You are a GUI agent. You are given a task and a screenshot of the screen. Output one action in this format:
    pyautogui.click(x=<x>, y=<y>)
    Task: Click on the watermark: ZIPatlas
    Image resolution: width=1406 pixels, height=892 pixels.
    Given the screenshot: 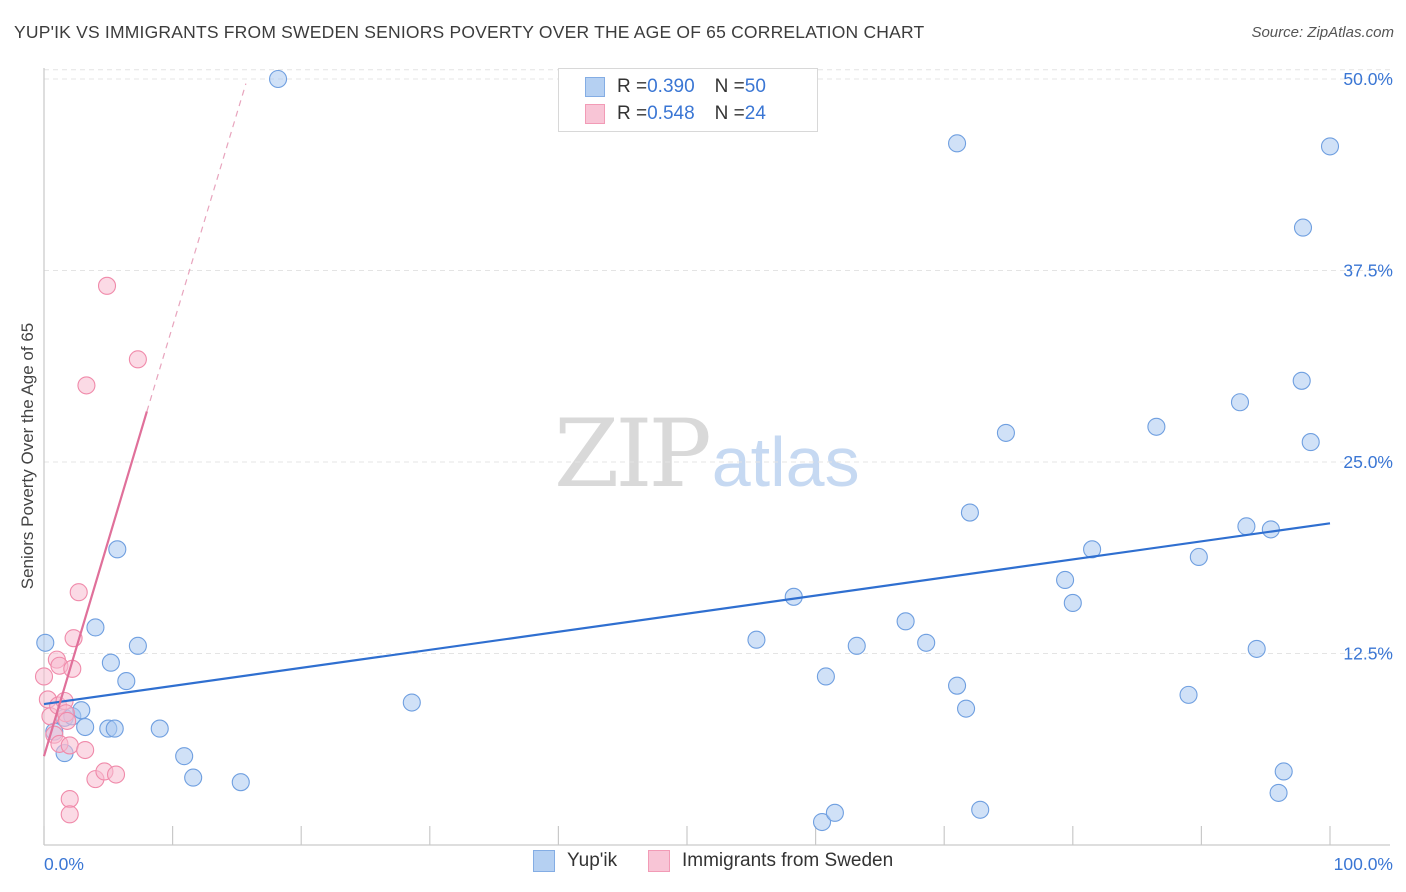 What is the action you would take?
    pyautogui.click(x=707, y=454)
    